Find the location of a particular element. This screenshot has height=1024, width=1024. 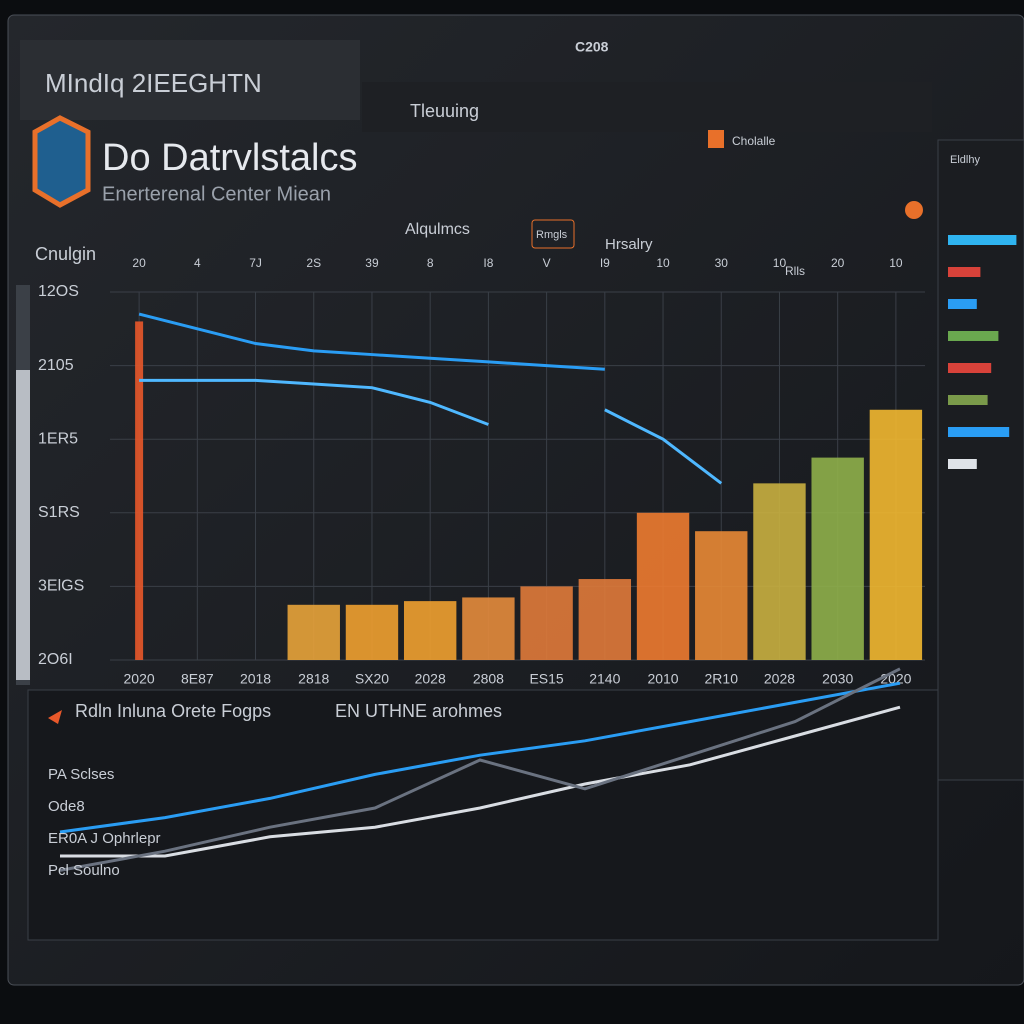

label-corner: Rlls is located at coordinates (795, 271).